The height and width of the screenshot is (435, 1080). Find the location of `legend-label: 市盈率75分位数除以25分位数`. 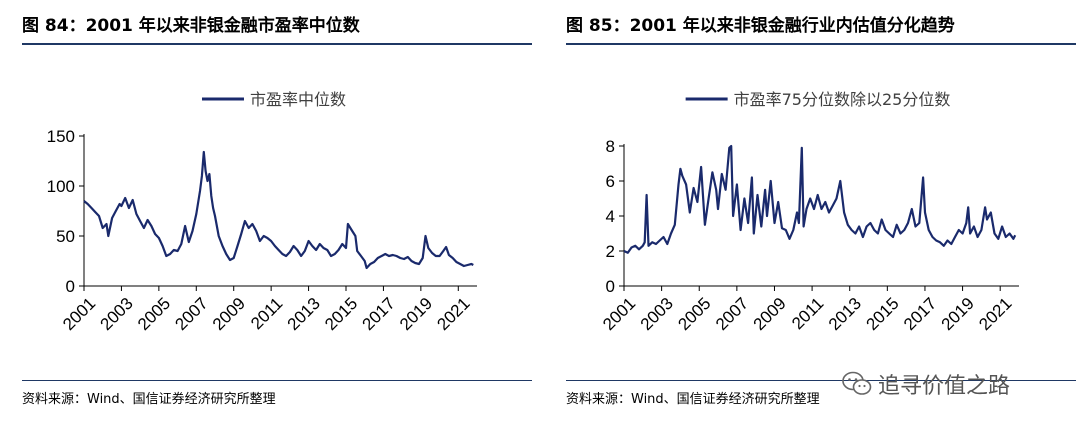

legend-label: 市盈率75分位数除以25分位数 is located at coordinates (842, 99).